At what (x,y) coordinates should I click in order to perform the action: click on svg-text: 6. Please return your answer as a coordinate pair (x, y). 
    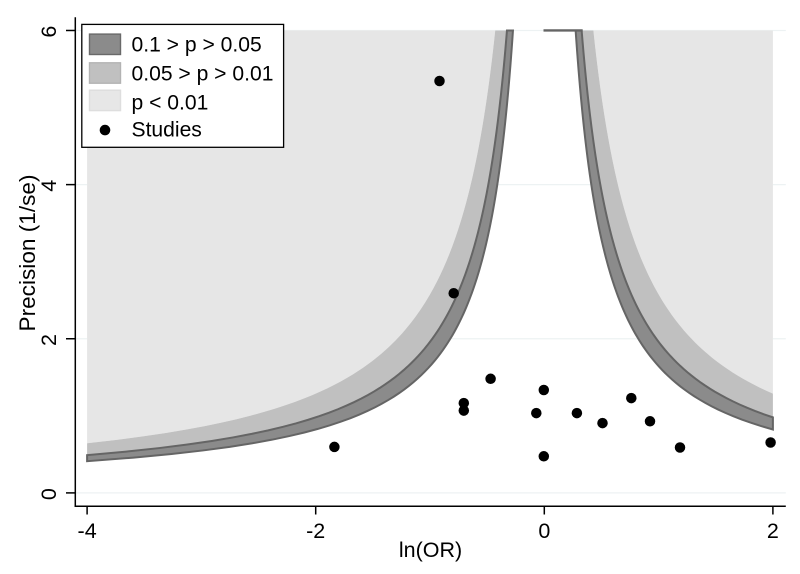
    Looking at the image, I should click on (49, 32).